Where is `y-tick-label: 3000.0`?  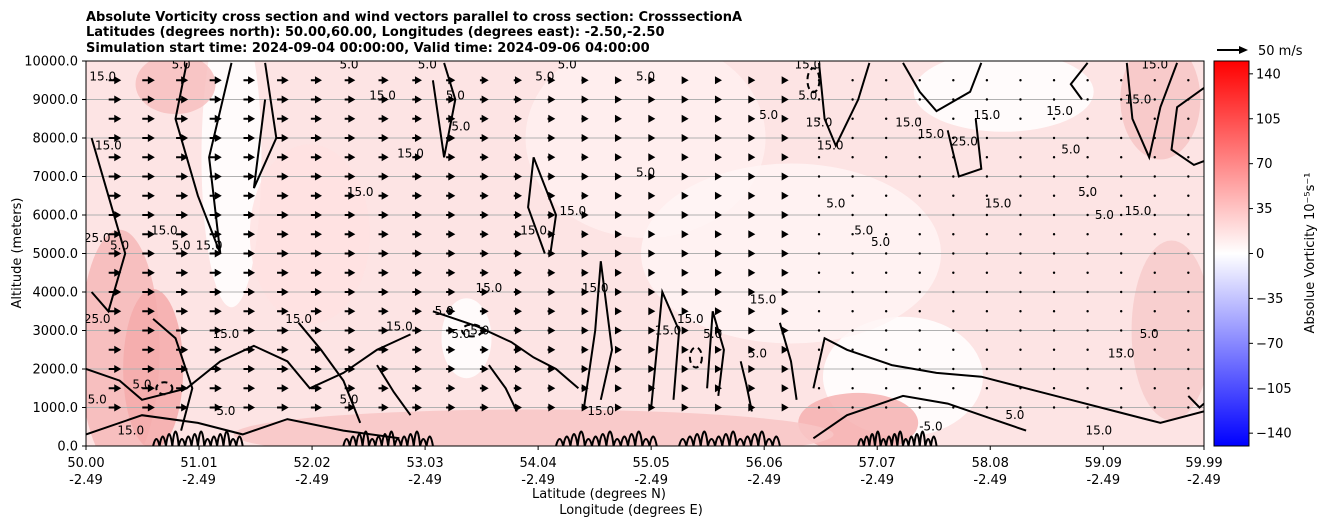
y-tick-label: 3000.0 is located at coordinates (56, 331).